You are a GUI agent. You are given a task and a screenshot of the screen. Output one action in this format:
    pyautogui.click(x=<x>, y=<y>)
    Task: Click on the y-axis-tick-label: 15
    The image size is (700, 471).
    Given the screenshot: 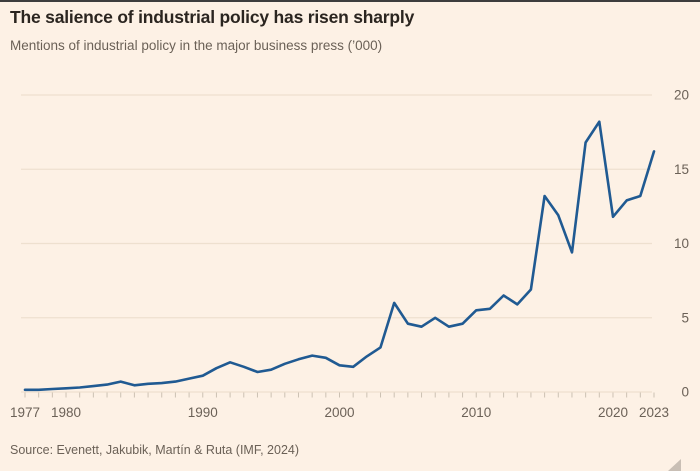 What is the action you would take?
    pyautogui.click(x=681, y=169)
    